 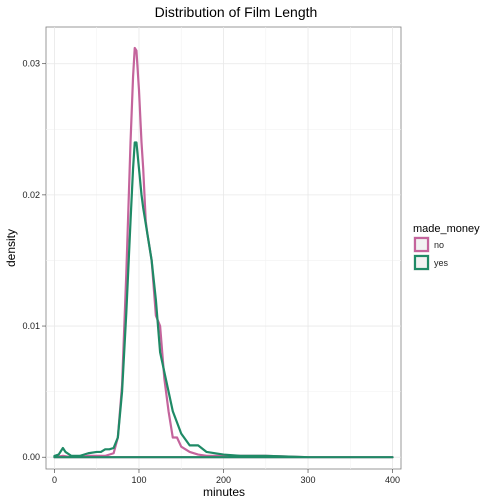 What do you see at coordinates (31, 195) in the screenshot?
I see `y-tick-label: 0.02` at bounding box center [31, 195].